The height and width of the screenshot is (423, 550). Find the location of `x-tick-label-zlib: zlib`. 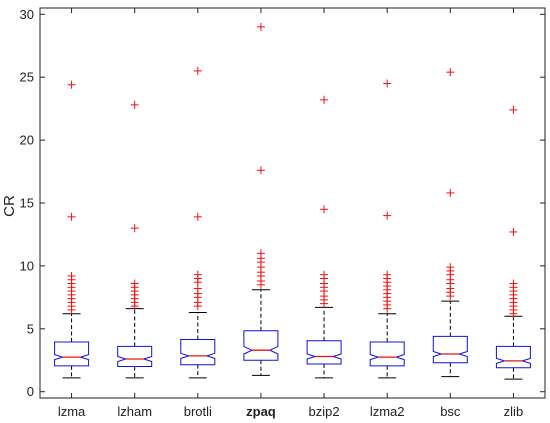

x-tick-label-zlib: zlib is located at coordinates (514, 411).